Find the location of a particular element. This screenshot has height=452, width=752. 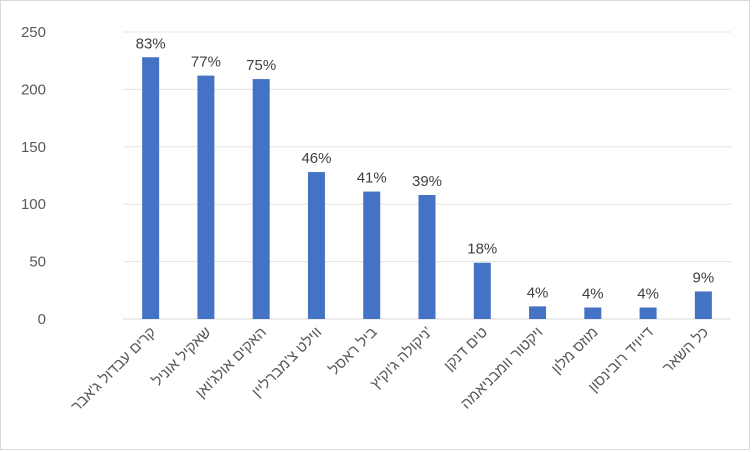

x-tick-label: קרים עבדול ג'אבר is located at coordinates (114, 370).